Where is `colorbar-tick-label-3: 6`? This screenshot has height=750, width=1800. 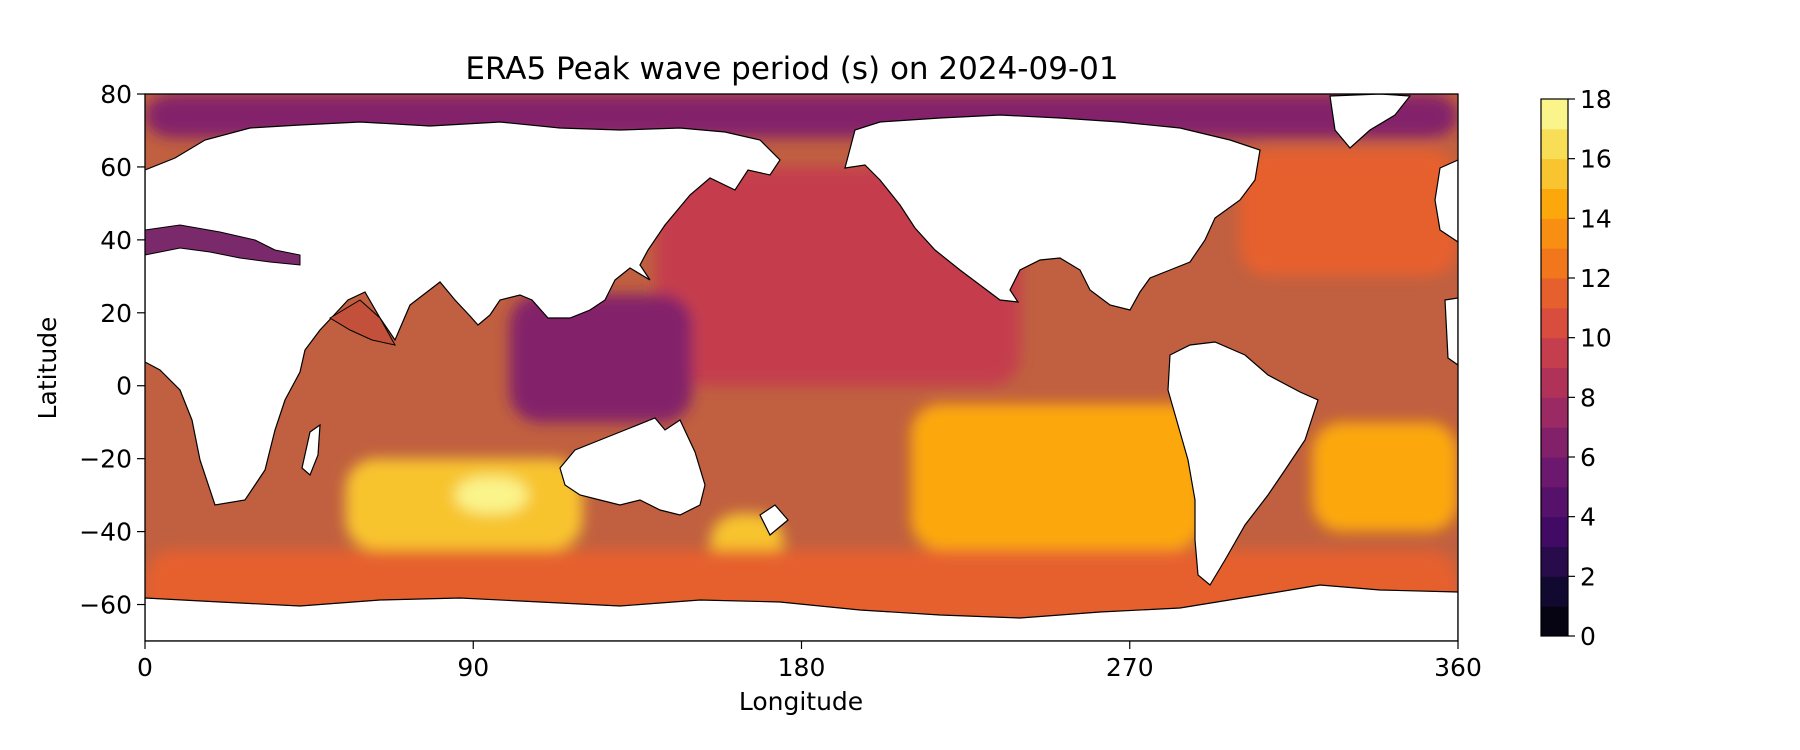 colorbar-tick-label-3: 6 is located at coordinates (1588, 457).